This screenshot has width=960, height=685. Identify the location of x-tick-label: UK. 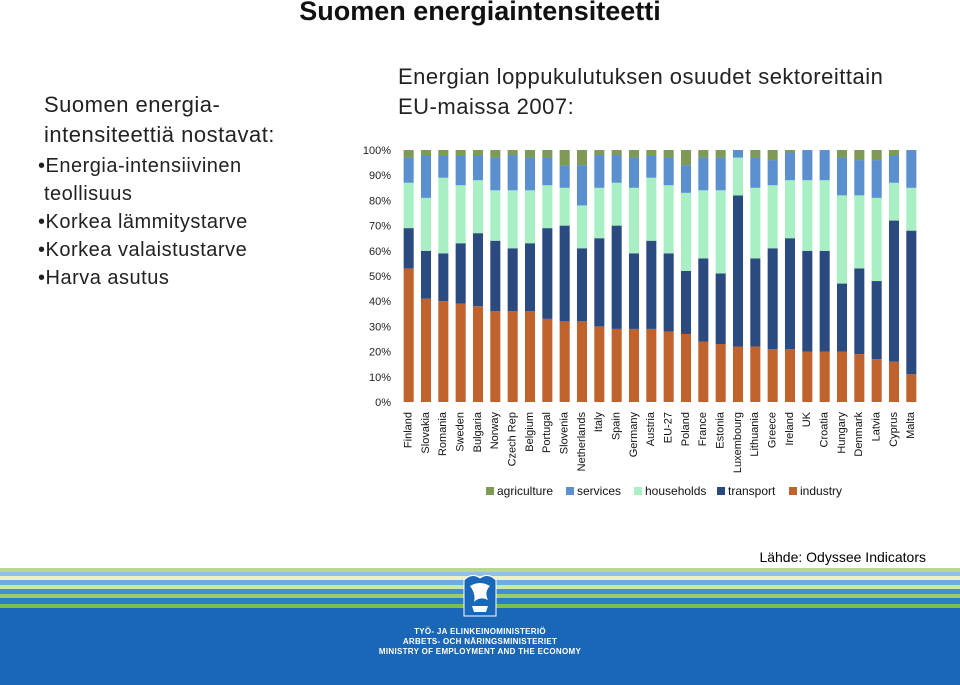
(807, 419).